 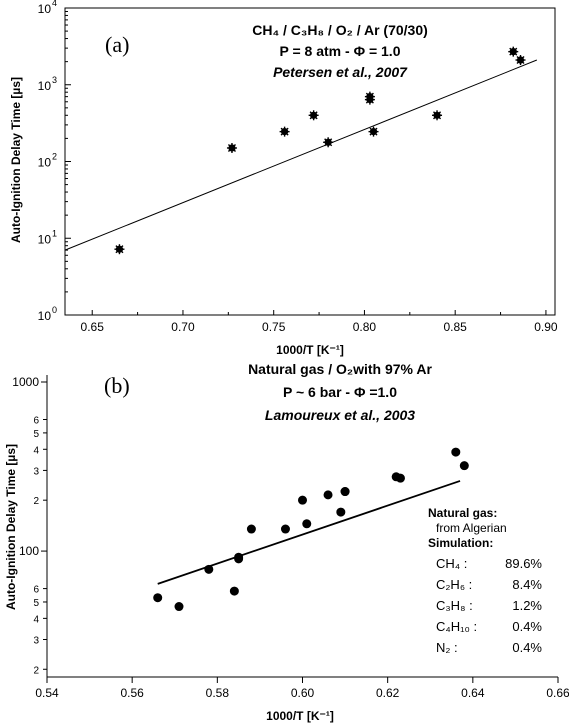 What do you see at coordinates (47, 693) in the screenshot?
I see `x-tick-label-b: 0.54` at bounding box center [47, 693].